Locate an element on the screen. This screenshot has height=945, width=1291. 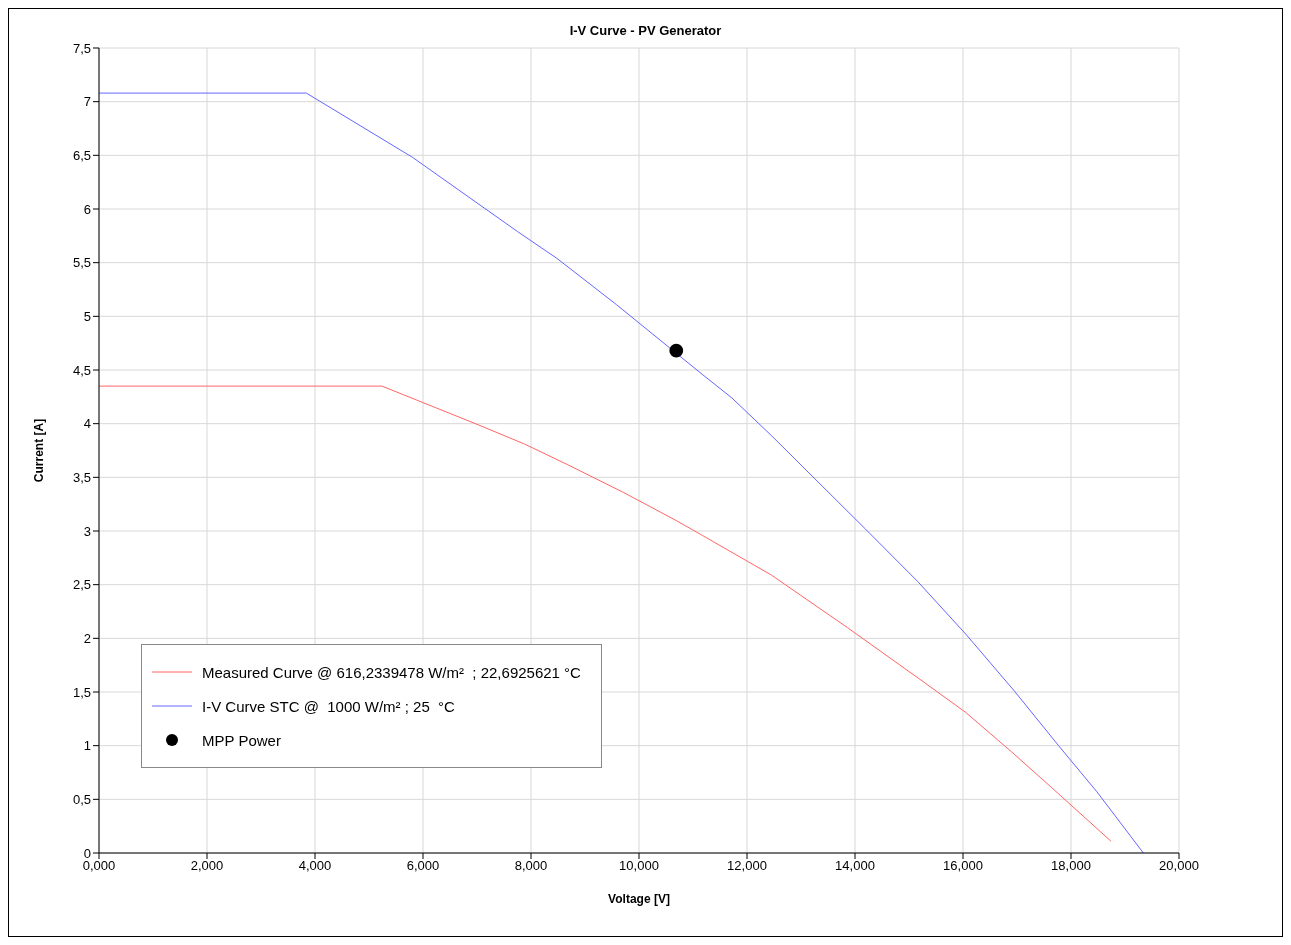
y-tick-label: 6 is located at coordinates (87, 209).